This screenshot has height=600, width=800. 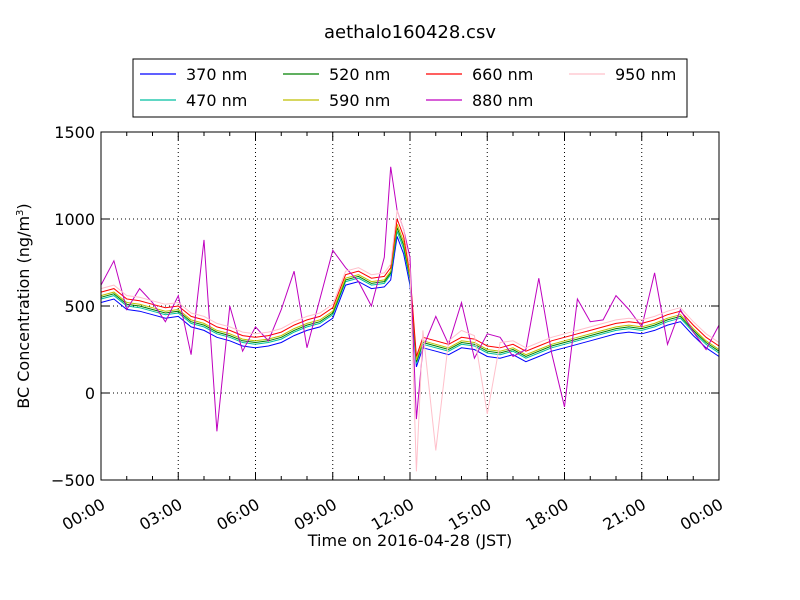 What do you see at coordinates (216, 100) in the screenshot?
I see `legend-label: 470 nm` at bounding box center [216, 100].